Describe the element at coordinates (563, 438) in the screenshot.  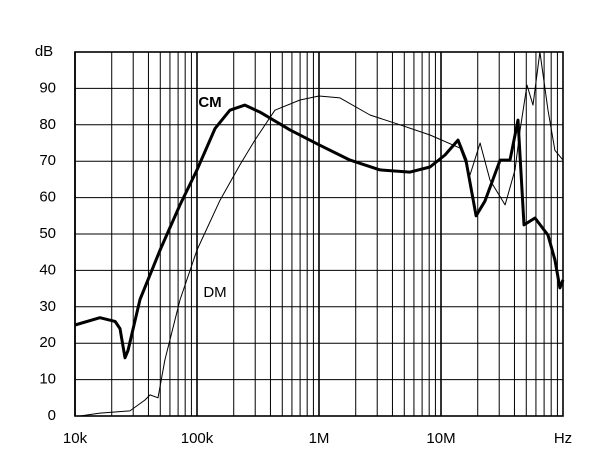
I see `x-axis-label: Hz` at that location.